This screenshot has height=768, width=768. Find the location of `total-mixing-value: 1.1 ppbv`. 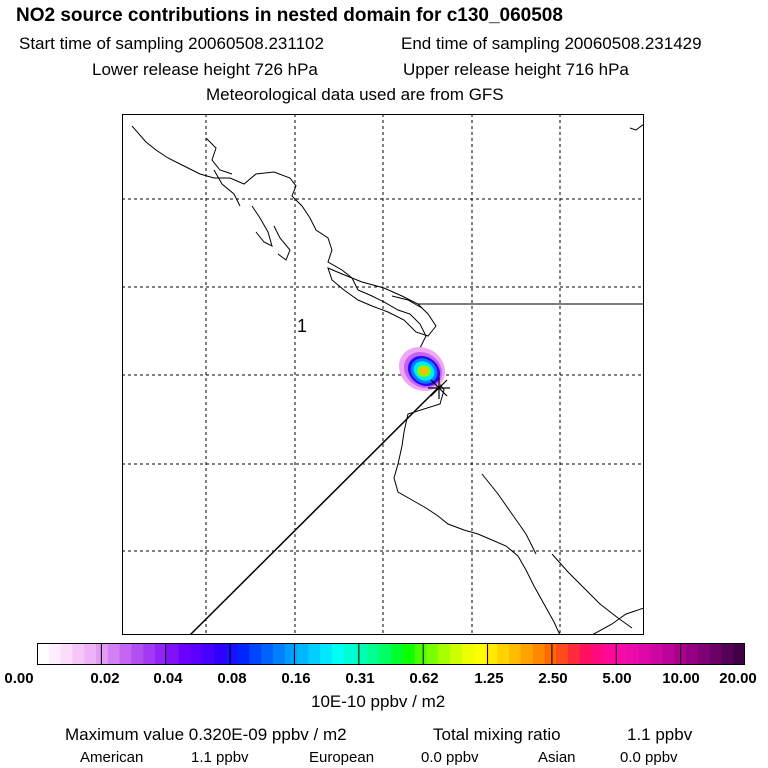

total-mixing-value: 1.1 ppbv is located at coordinates (660, 734).